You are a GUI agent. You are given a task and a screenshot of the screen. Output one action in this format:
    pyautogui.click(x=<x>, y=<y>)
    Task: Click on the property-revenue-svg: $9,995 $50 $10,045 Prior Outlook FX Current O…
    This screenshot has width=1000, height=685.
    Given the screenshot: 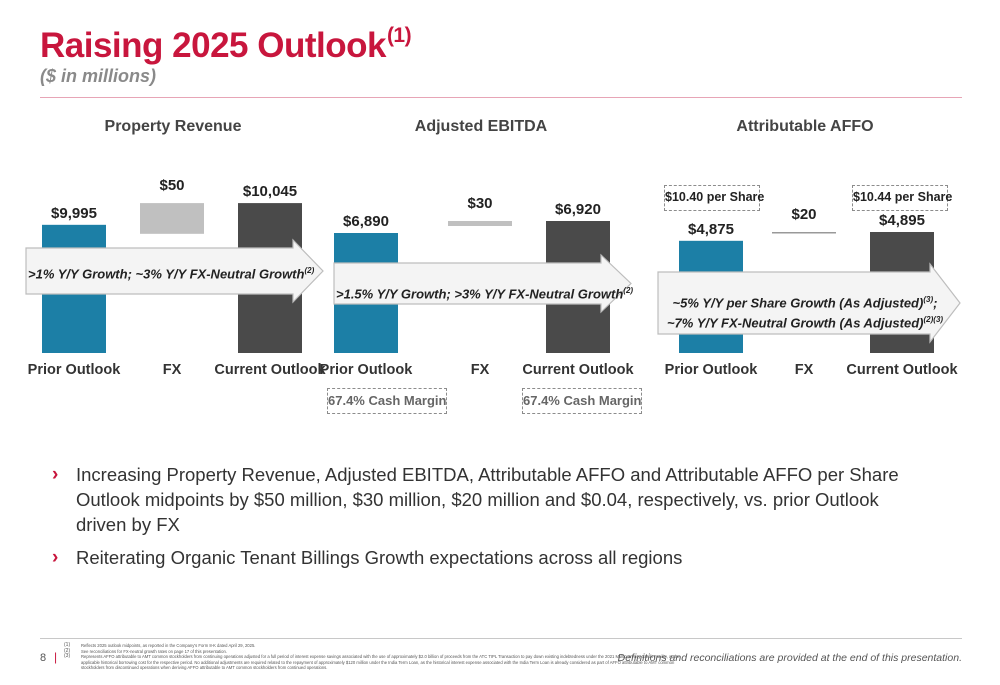 What is the action you would take?
    pyautogui.click(x=176, y=277)
    